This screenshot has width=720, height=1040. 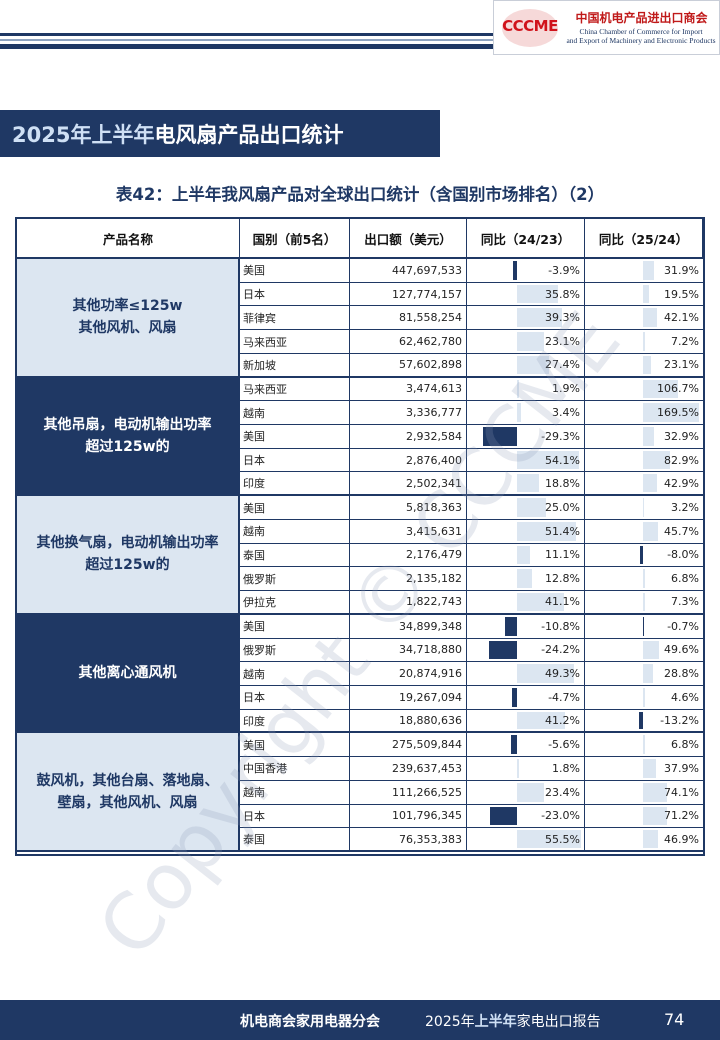 What do you see at coordinates (526, 792) in the screenshot?
I see `growth-cell: 23.4%` at bounding box center [526, 792].